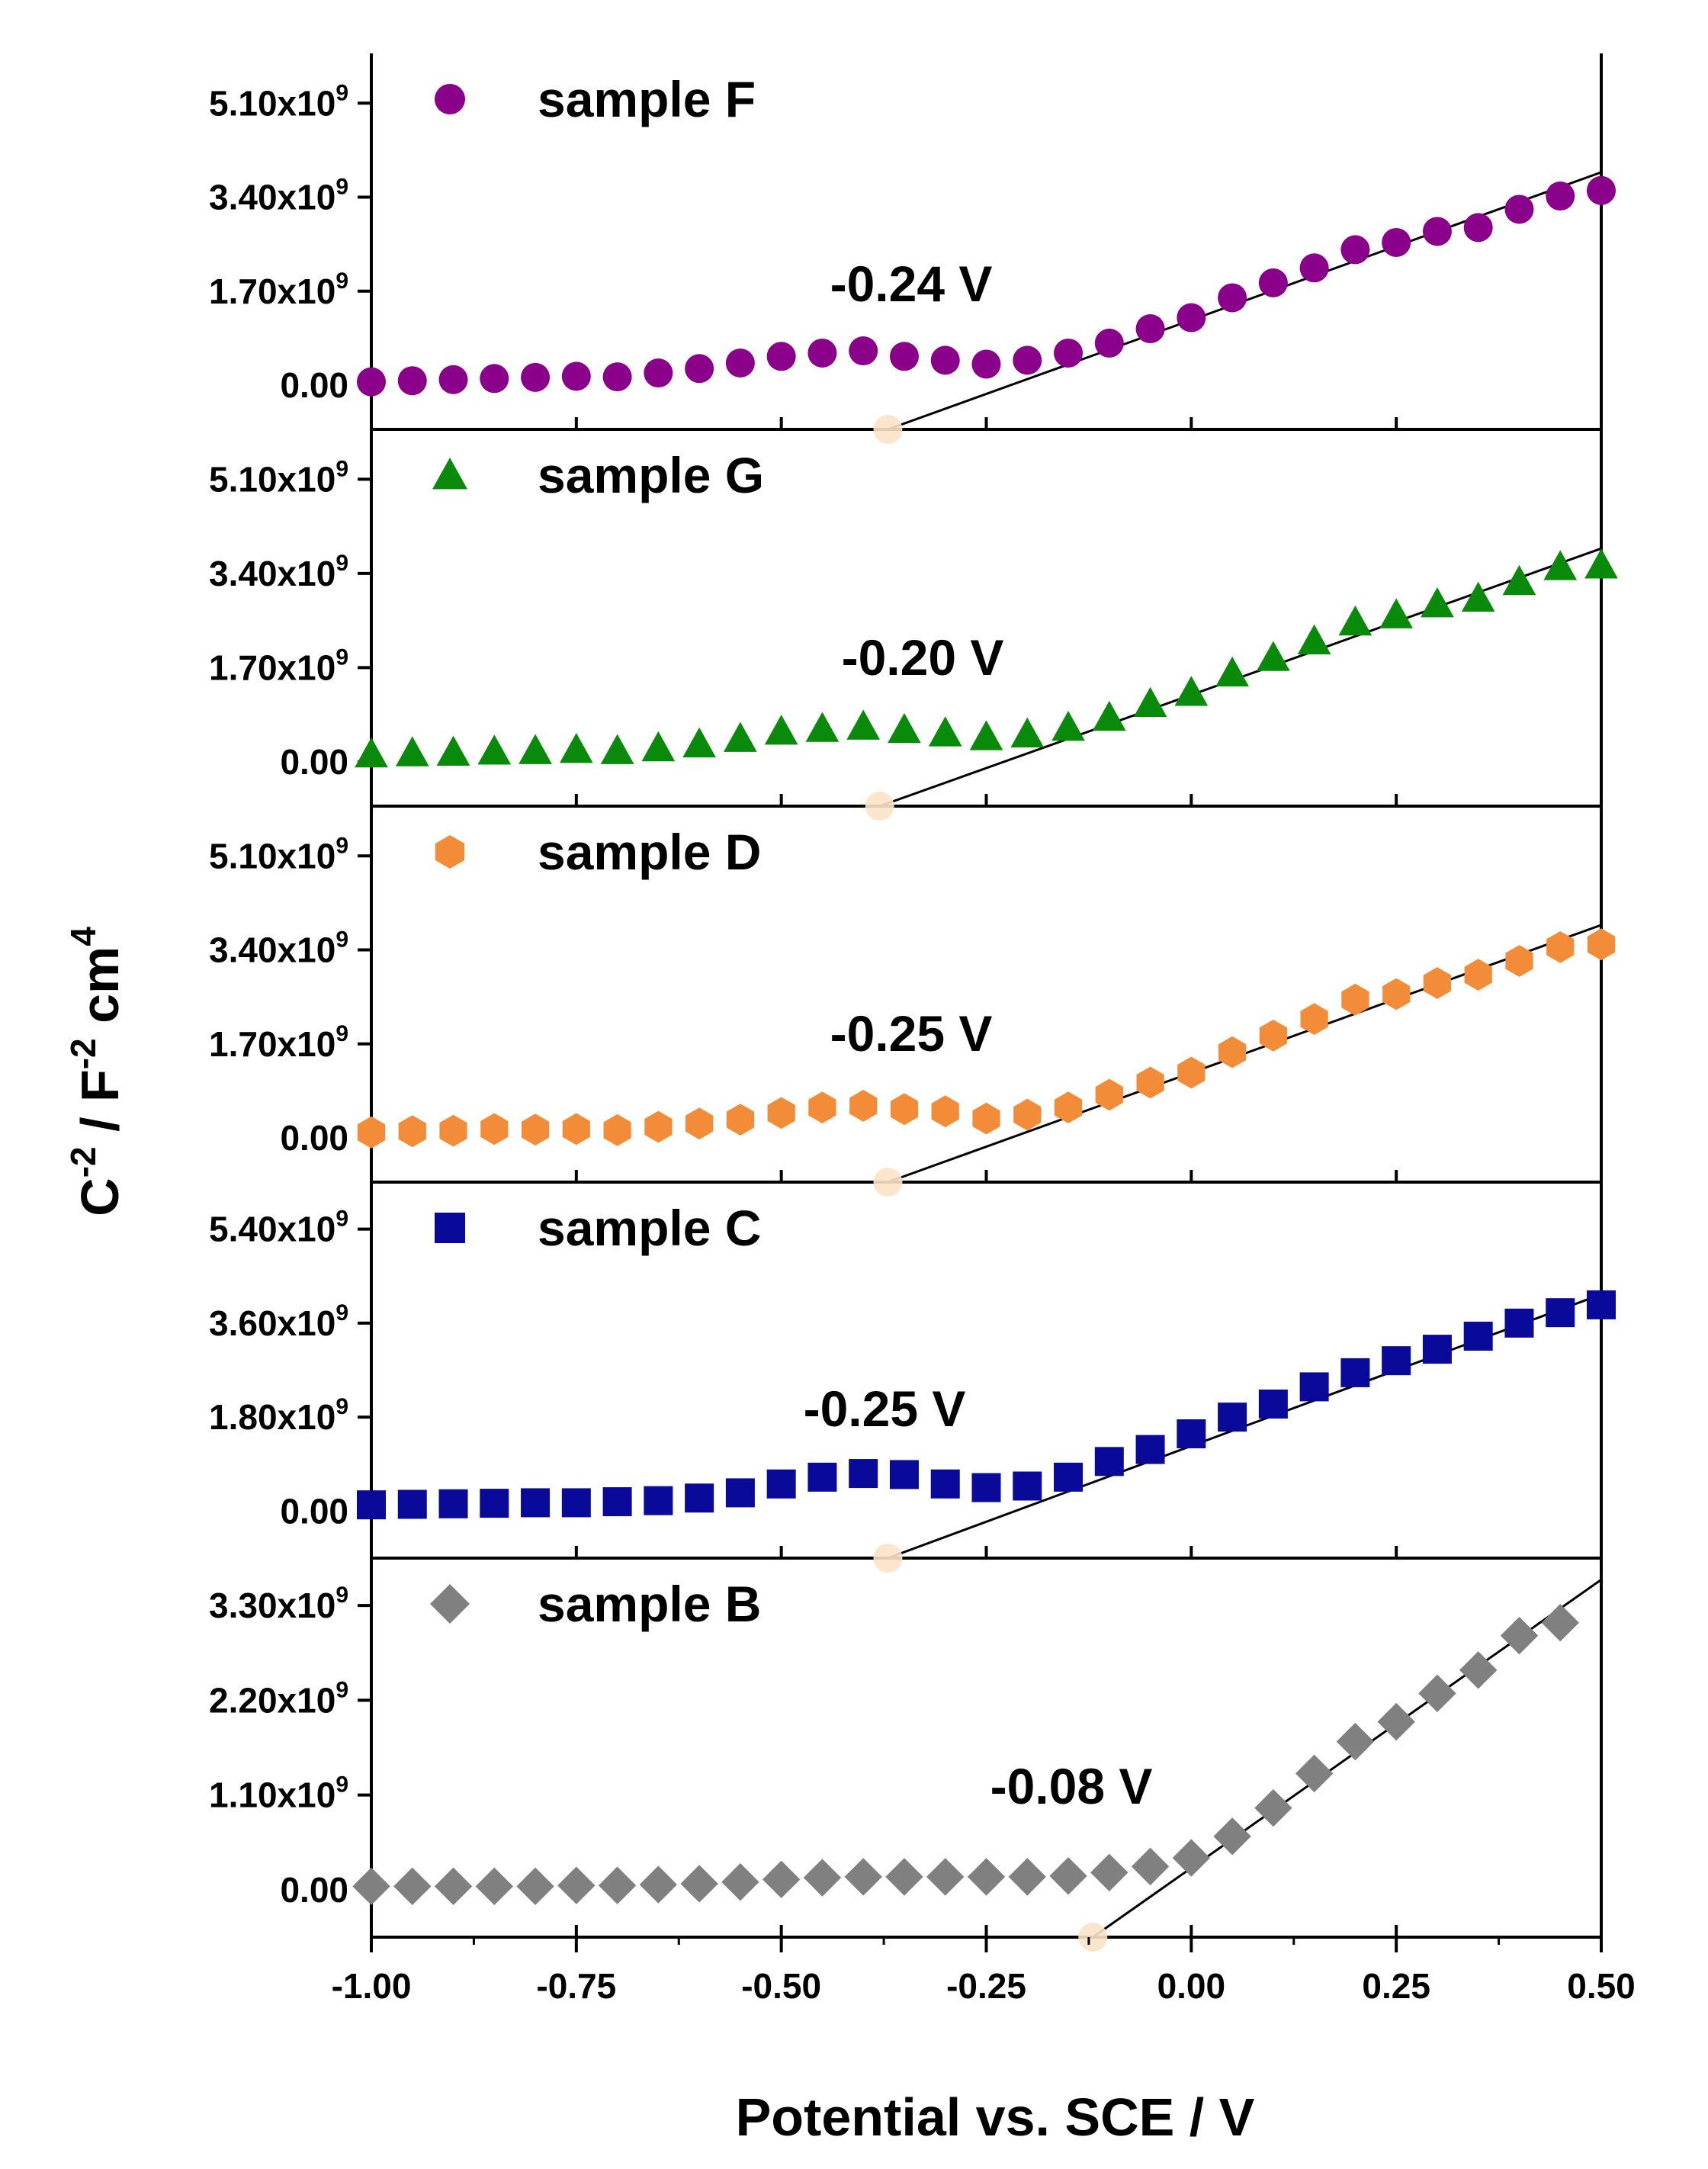  Describe the element at coordinates (885, 1408) in the screenshot. I see `intercept-annotation: -0.25 V` at that location.